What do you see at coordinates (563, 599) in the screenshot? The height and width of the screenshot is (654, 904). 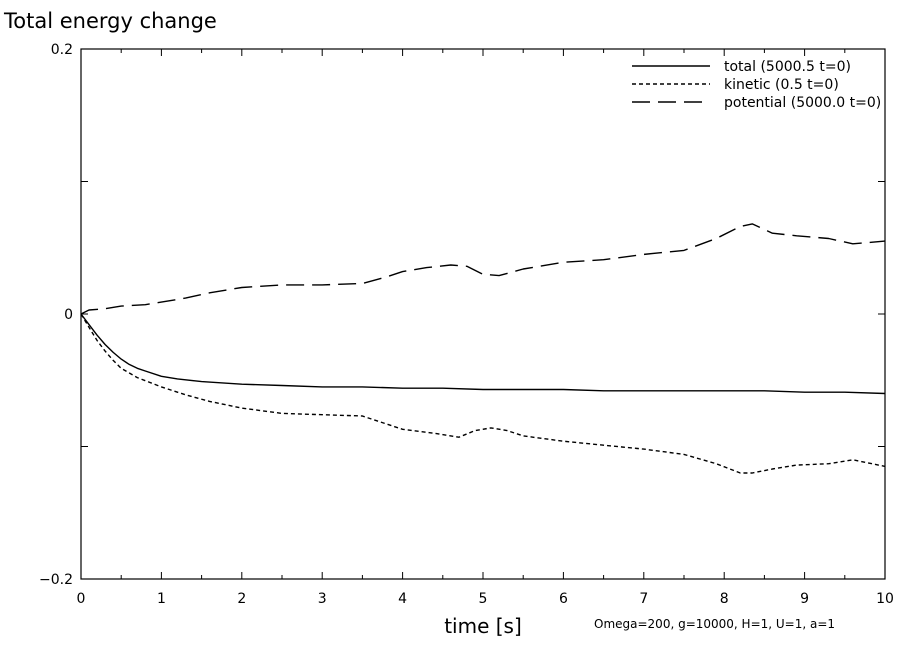 I see `x-tick-label: 6` at bounding box center [563, 599].